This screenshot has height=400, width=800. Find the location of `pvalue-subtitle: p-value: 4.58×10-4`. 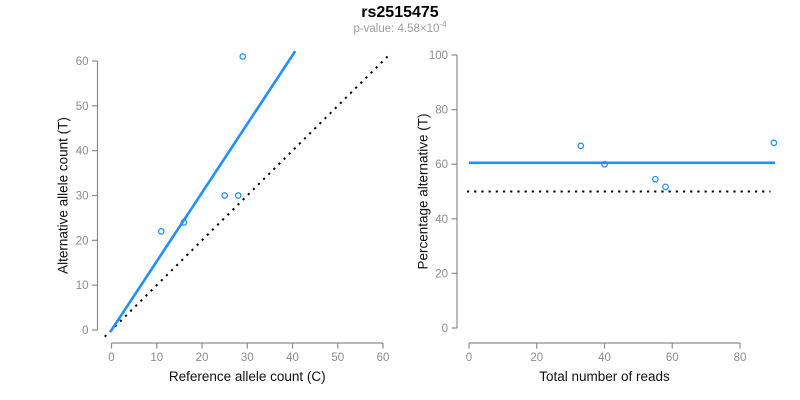

pvalue-subtitle: p-value: 4.58×10-4 is located at coordinates (400, 28).